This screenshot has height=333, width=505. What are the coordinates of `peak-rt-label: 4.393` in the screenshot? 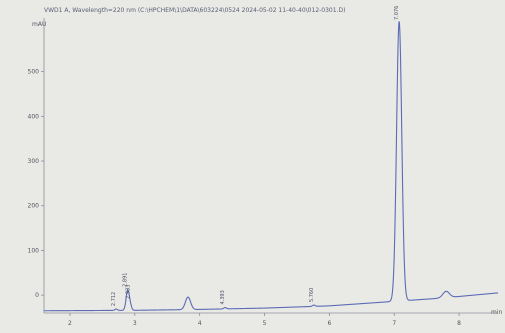 It's located at (223, 297).